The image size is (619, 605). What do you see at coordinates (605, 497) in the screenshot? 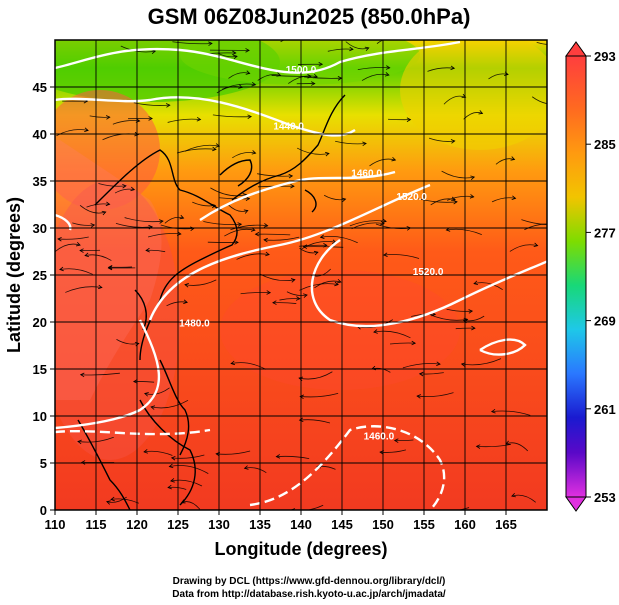
I see `colorbar-tick-label: 253` at bounding box center [605, 497].